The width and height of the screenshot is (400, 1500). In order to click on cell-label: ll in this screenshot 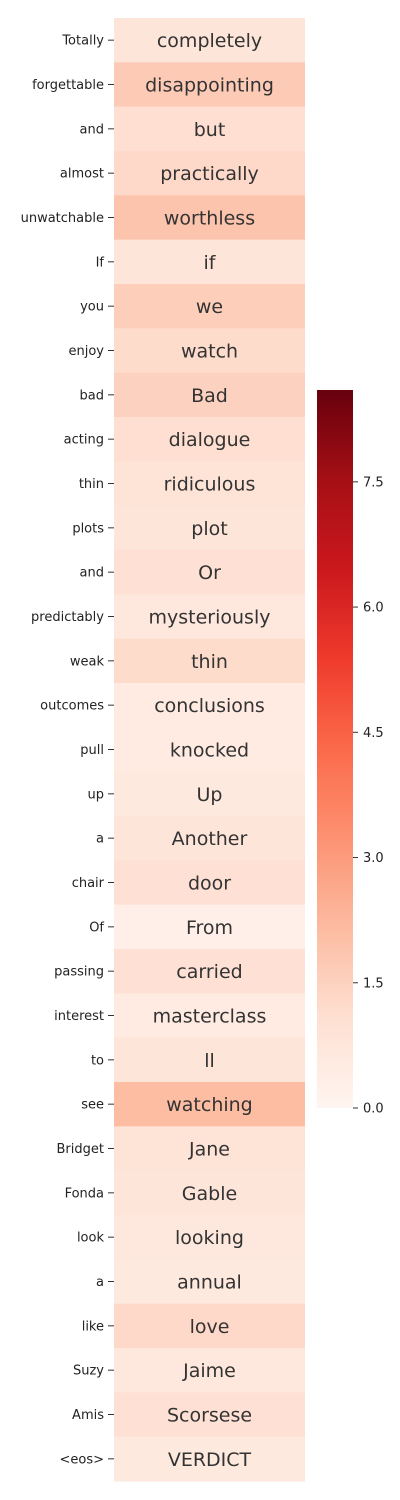, I will do `click(209, 1061)`.